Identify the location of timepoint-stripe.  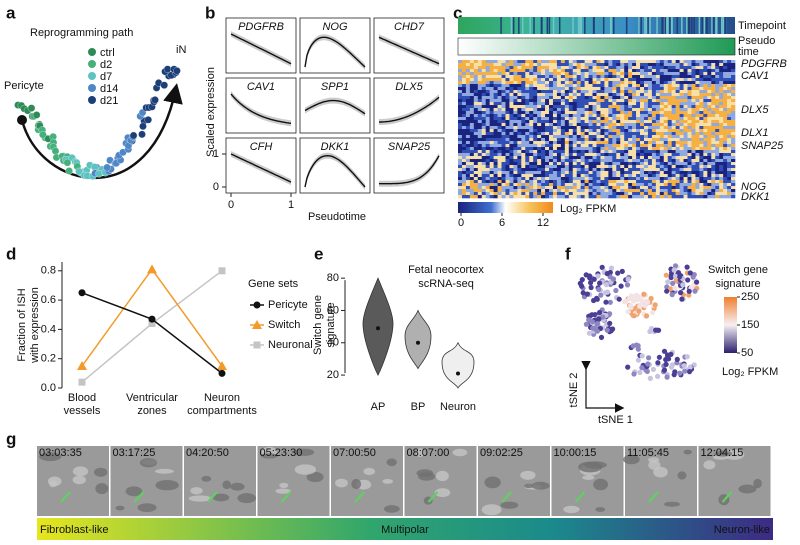
(706, 25).